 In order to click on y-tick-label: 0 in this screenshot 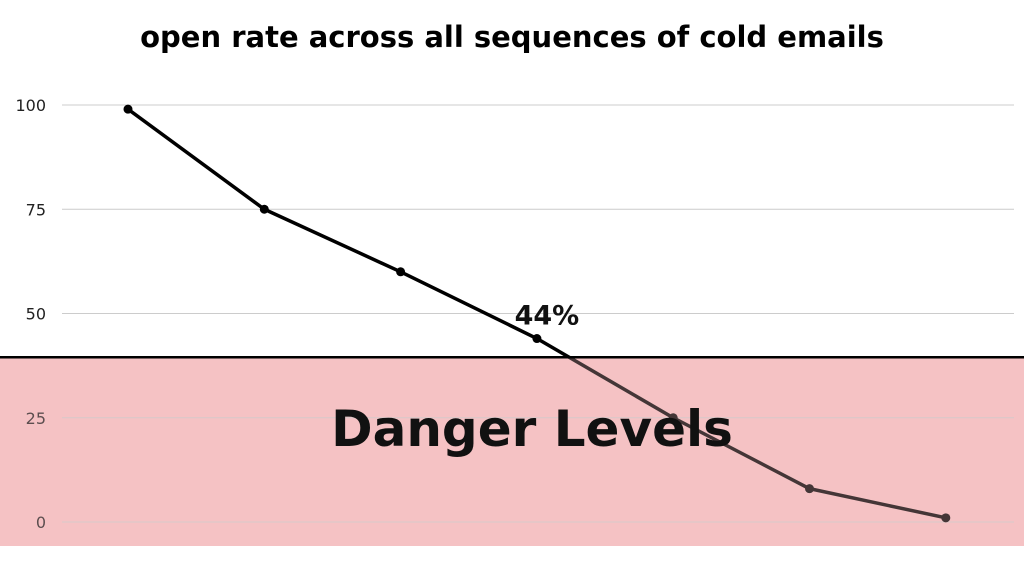, I will do `click(41, 522)`.